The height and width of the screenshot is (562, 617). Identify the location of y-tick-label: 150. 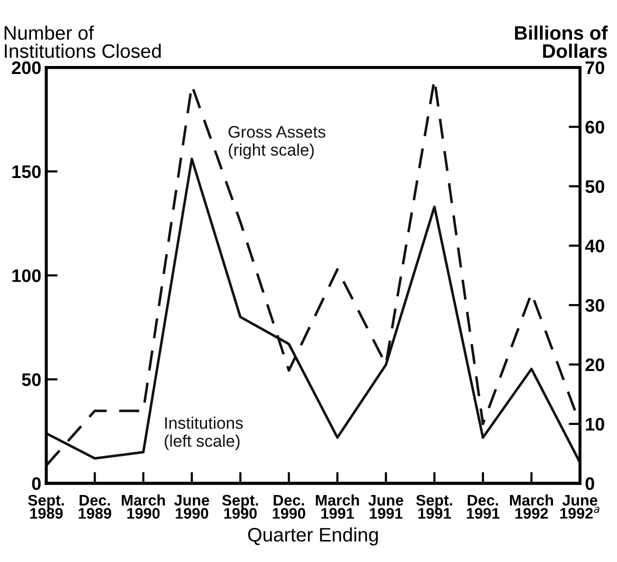
(26, 171).